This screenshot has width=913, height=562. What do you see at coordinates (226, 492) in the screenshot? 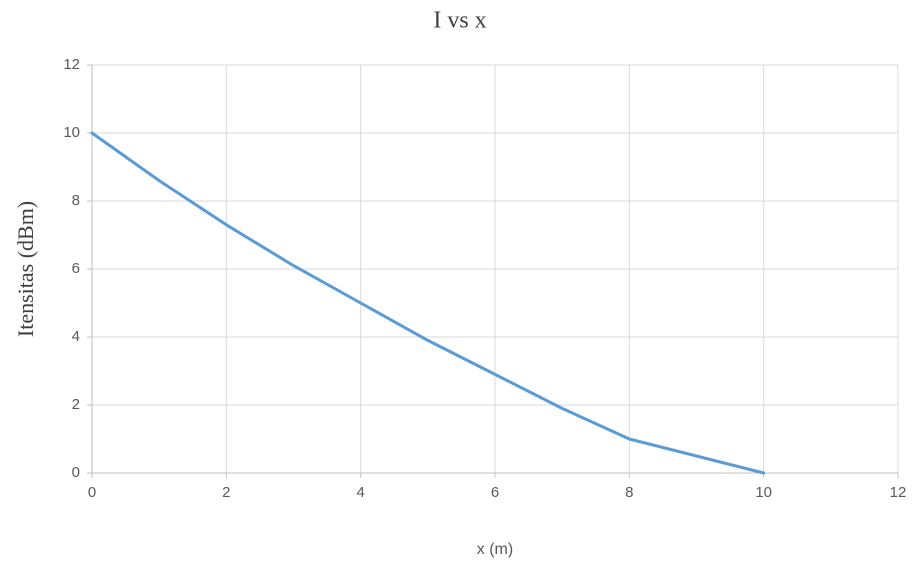
I see `x-tick-label: 2` at bounding box center [226, 492].